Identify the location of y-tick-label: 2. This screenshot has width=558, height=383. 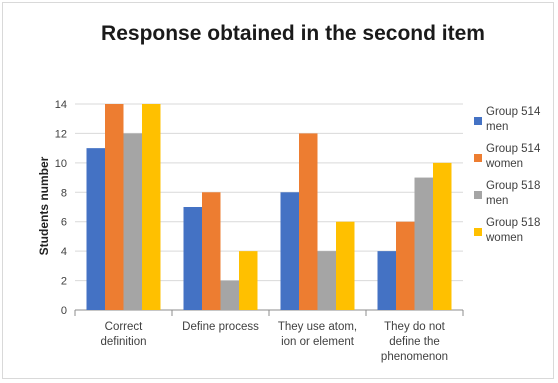
(64, 282).